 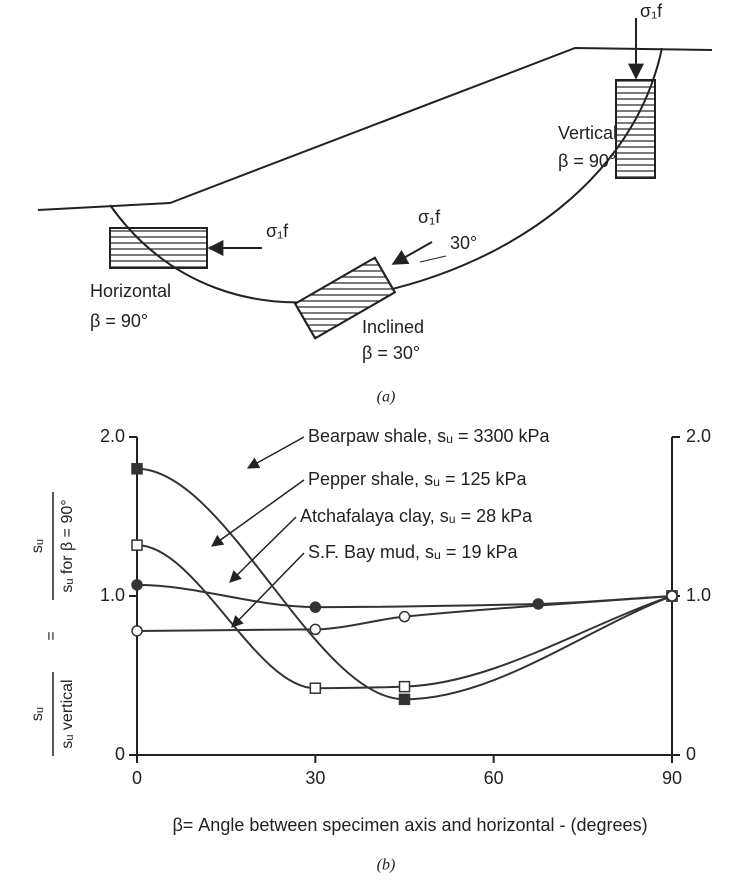 I want to click on y-label-part: sᵤ vertical, so click(x=67, y=713).